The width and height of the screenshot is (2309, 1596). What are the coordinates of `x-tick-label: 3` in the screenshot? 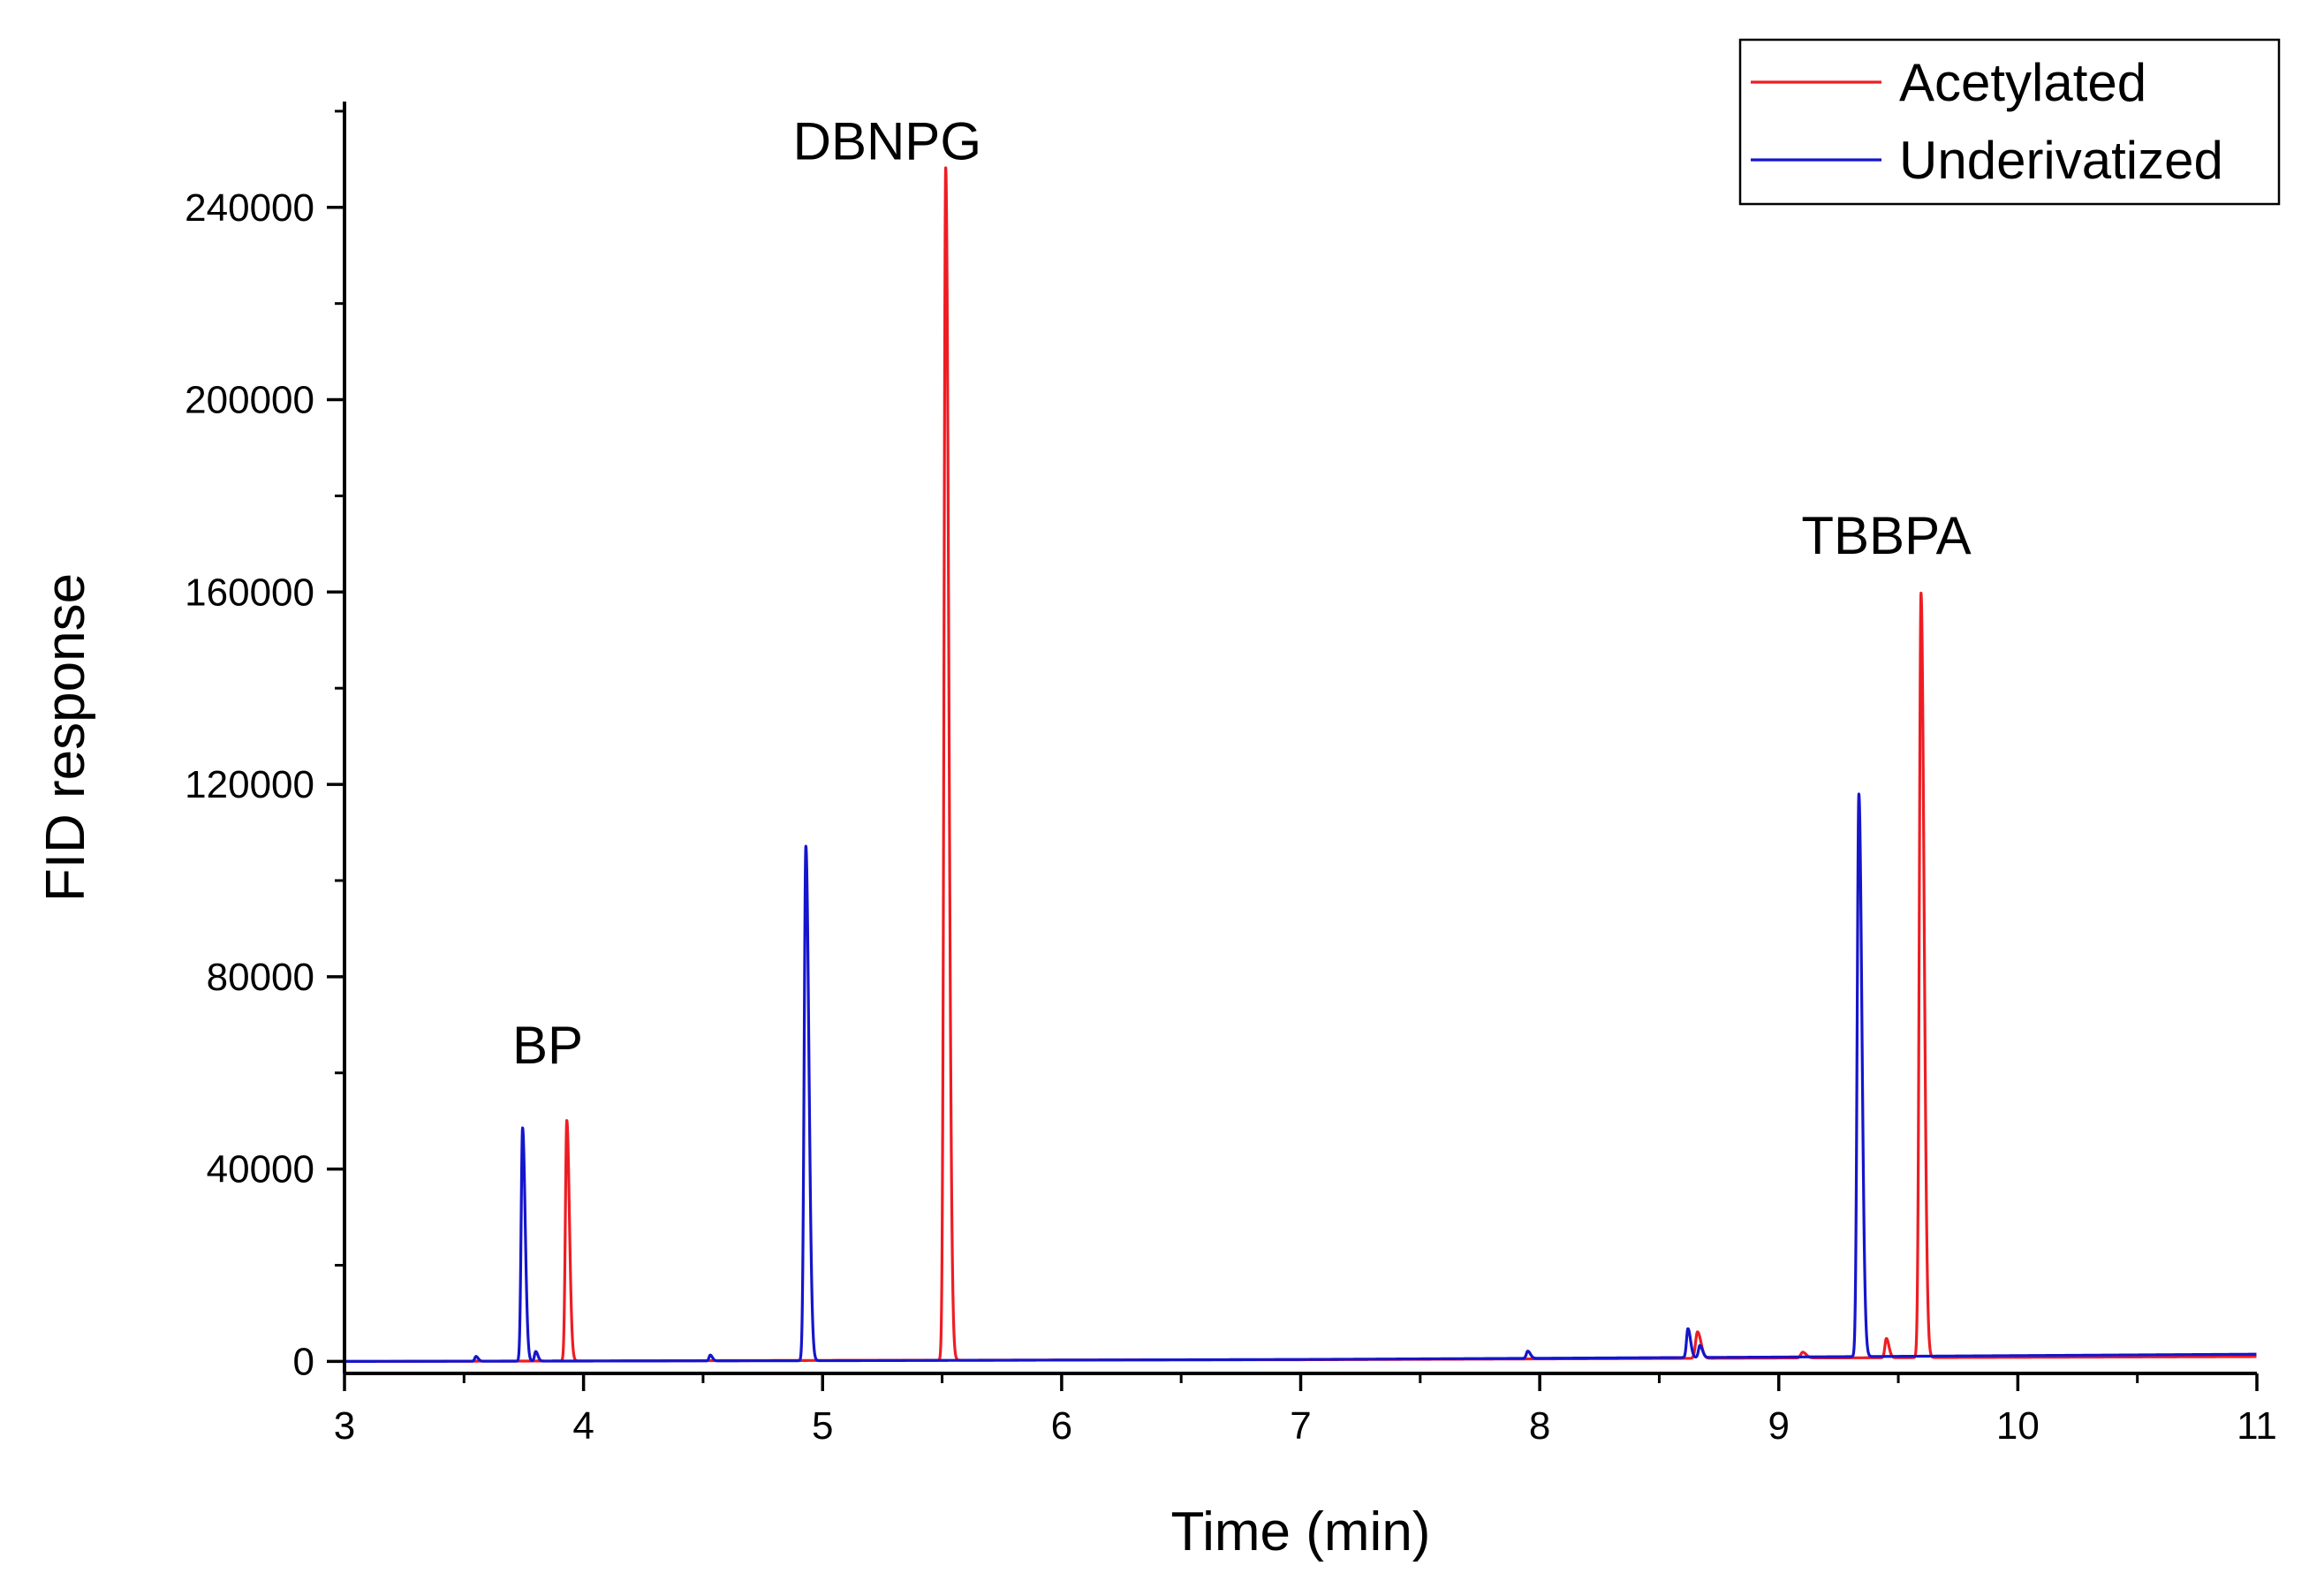 It's located at (344, 1426).